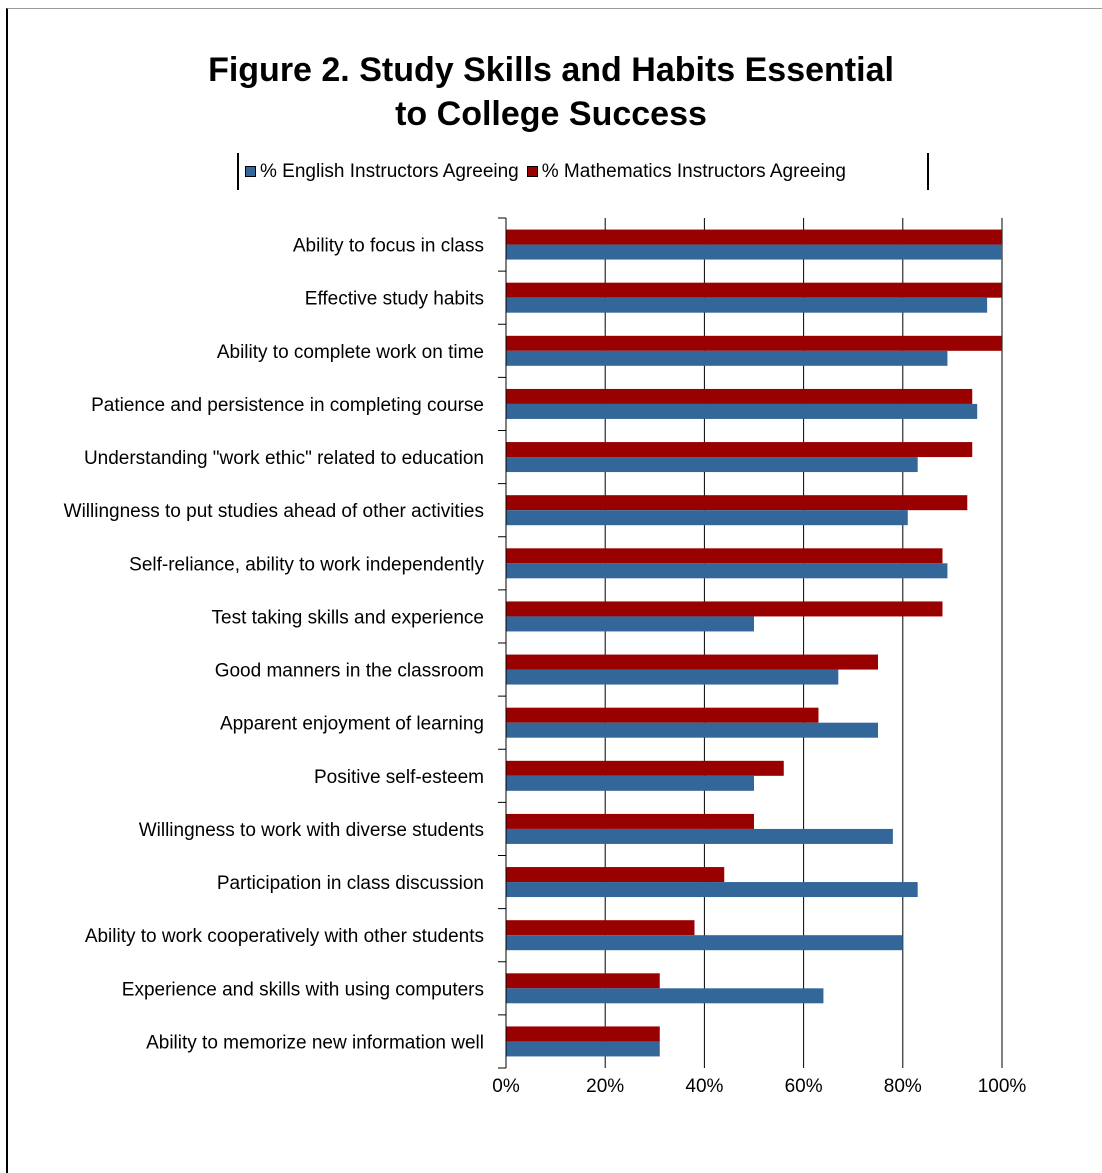 This screenshot has height=1173, width=1102. I want to click on legend-swatch-english, so click(250, 171).